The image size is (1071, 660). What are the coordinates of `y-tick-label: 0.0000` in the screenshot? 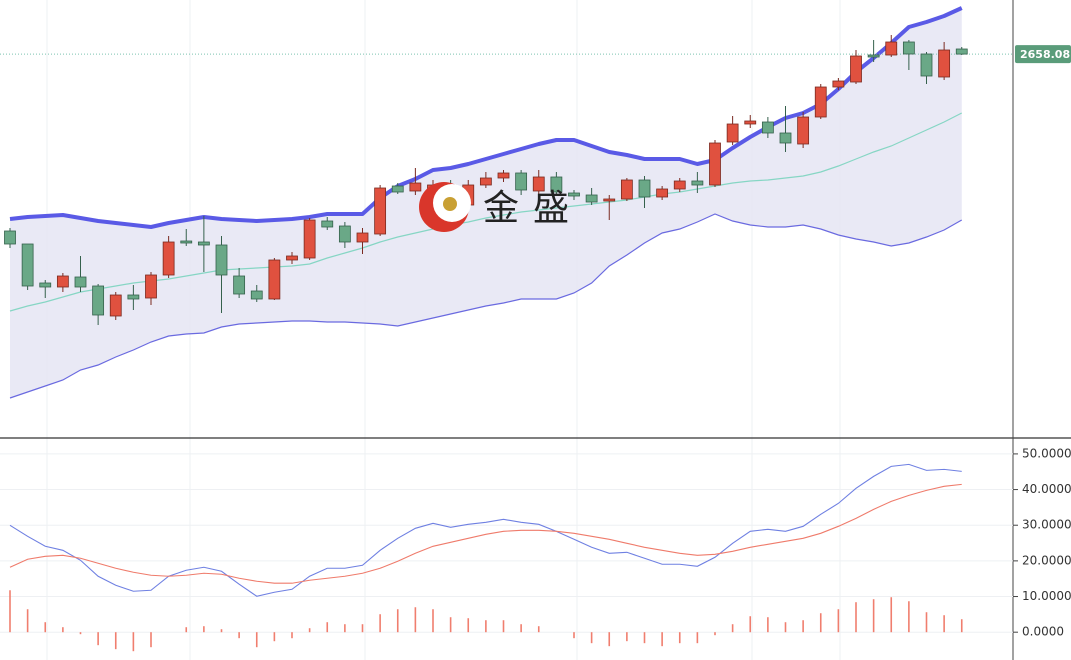 It's located at (1043, 632).